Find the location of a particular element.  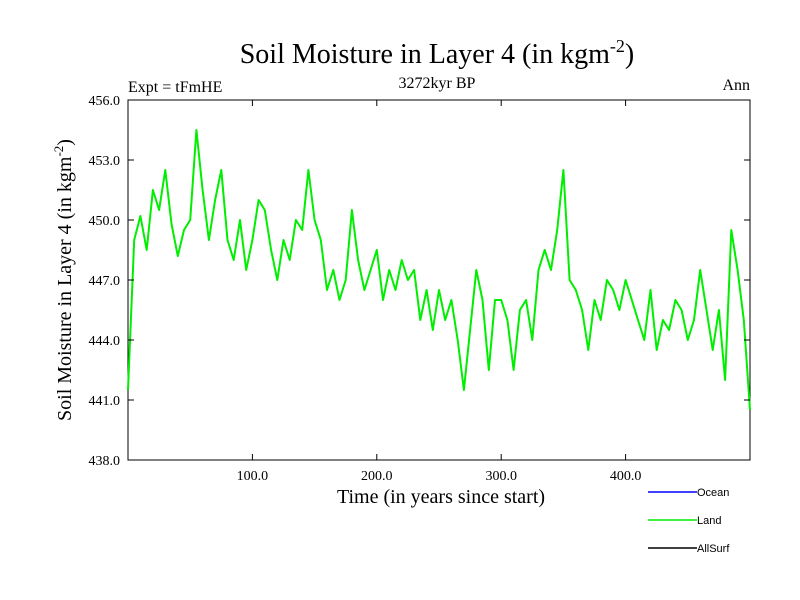

y-tick-label: 438.0 is located at coordinates (105, 461).